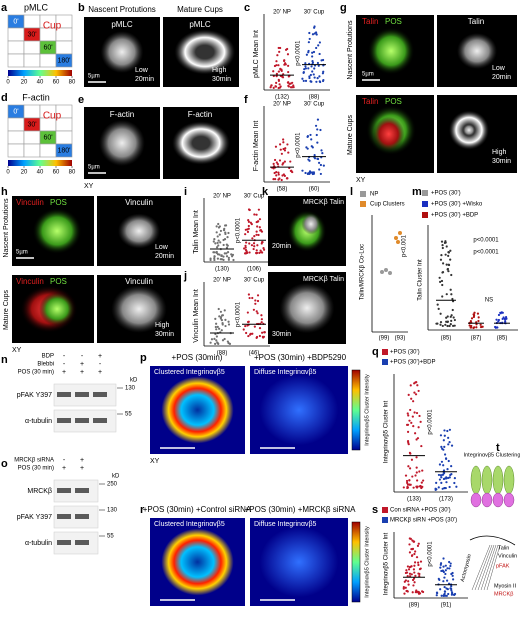  I want to click on label: Talin/MRCKβ Co-Loc, so click(363, 272).